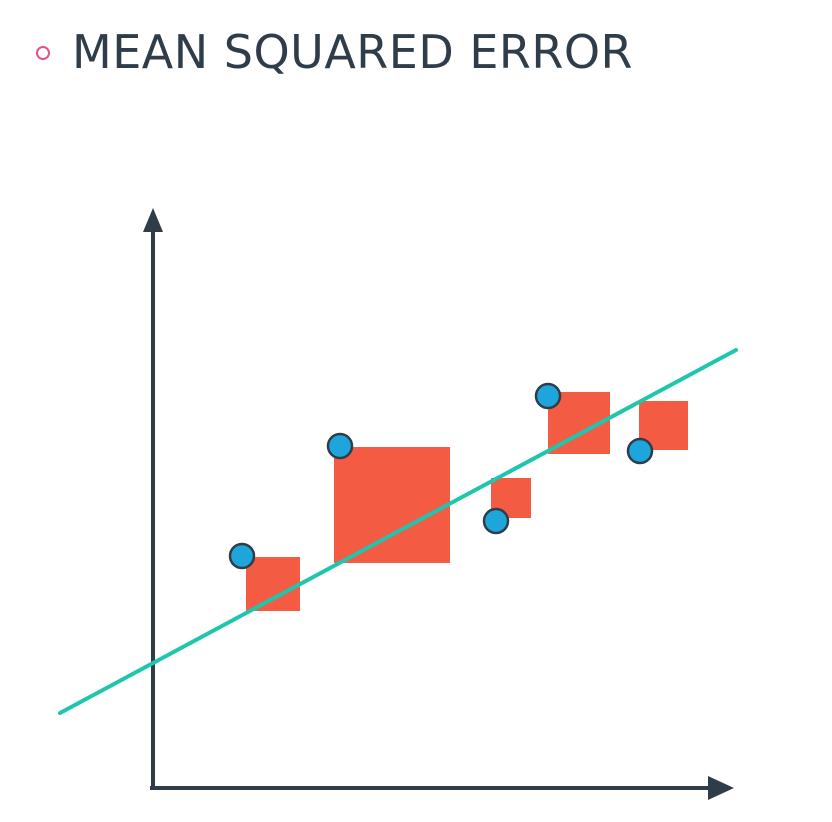  Describe the element at coordinates (353, 52) in the screenshot. I see `slide-title: MEAN SQUARED ERROR` at that location.